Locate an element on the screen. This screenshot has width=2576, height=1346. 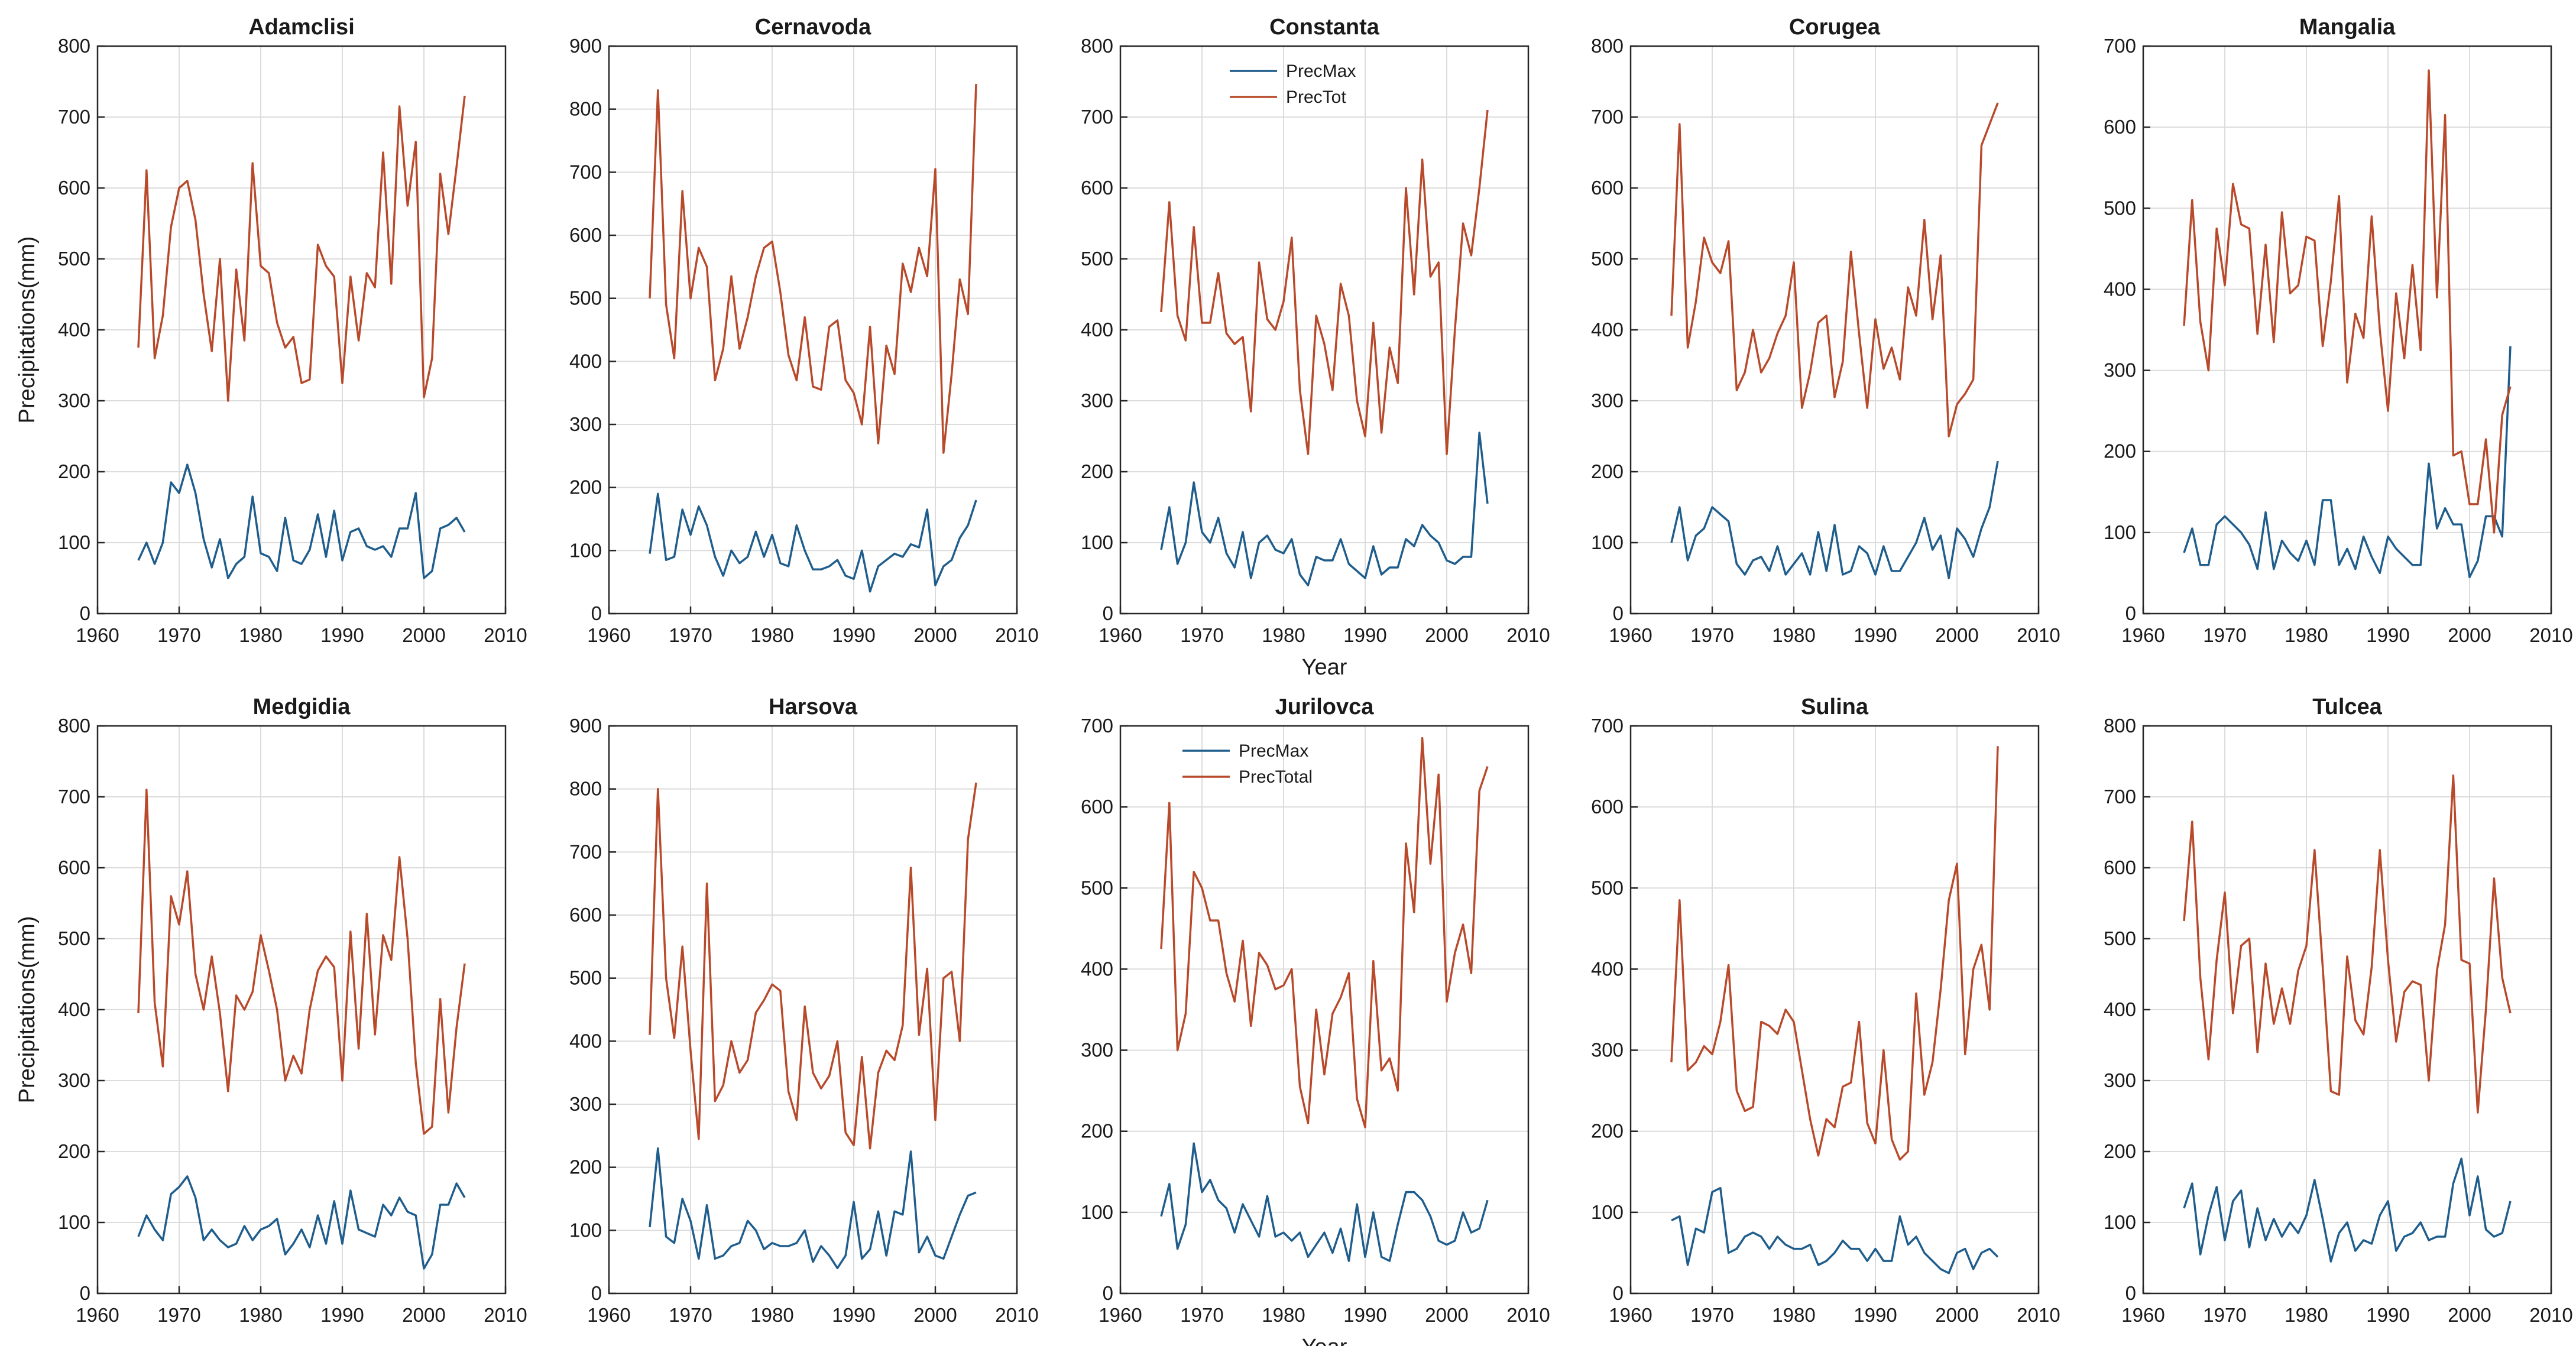
panel-title: Constanta is located at coordinates (1324, 28).